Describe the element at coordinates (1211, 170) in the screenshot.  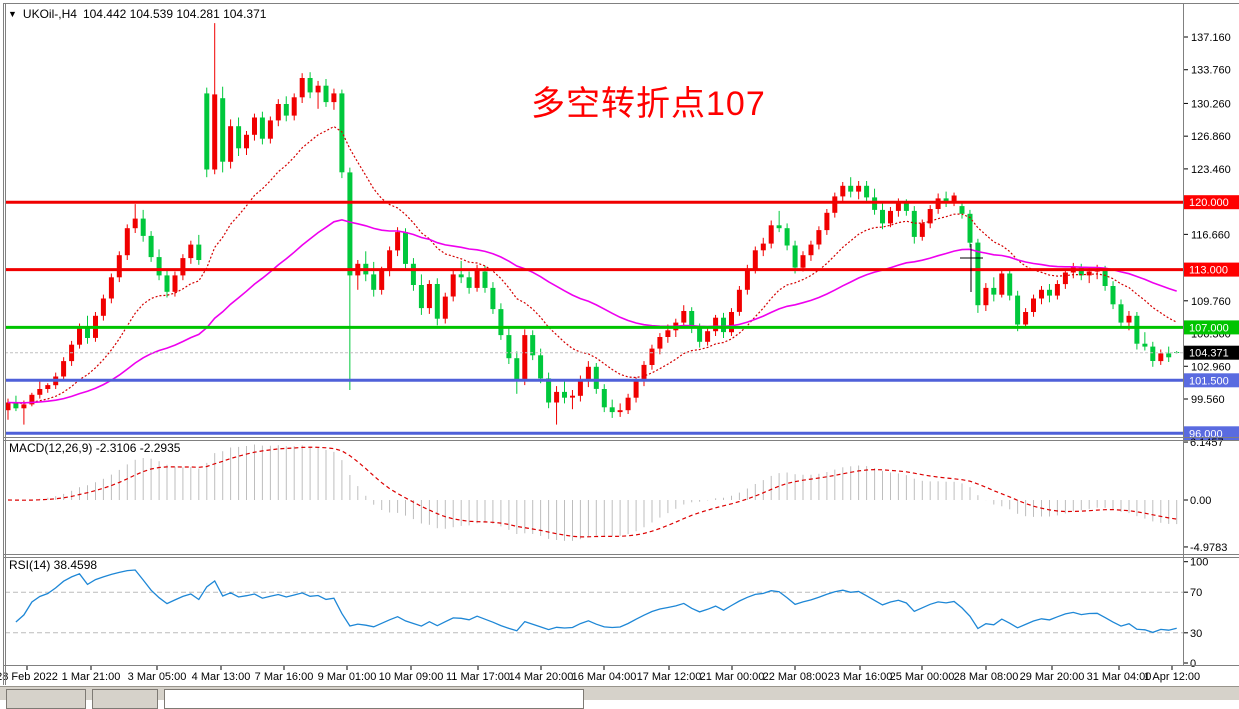
I see `price-tick-label: 123.460` at that location.